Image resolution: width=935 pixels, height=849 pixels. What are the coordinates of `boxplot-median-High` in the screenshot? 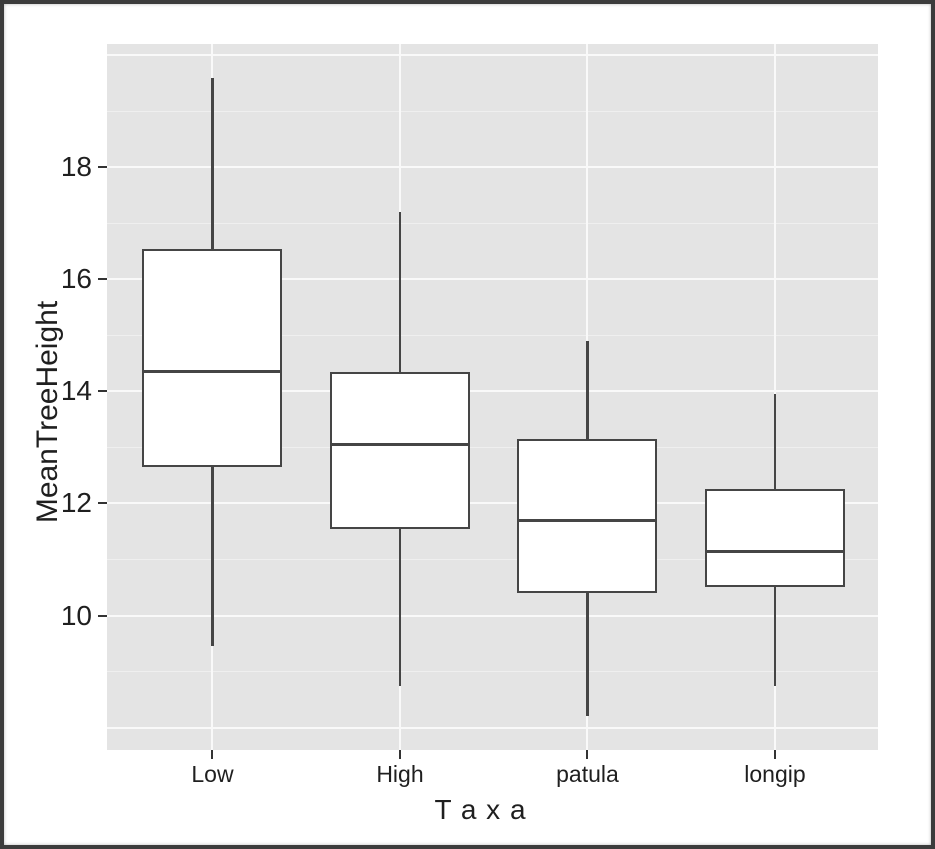 It's located at (399, 445).